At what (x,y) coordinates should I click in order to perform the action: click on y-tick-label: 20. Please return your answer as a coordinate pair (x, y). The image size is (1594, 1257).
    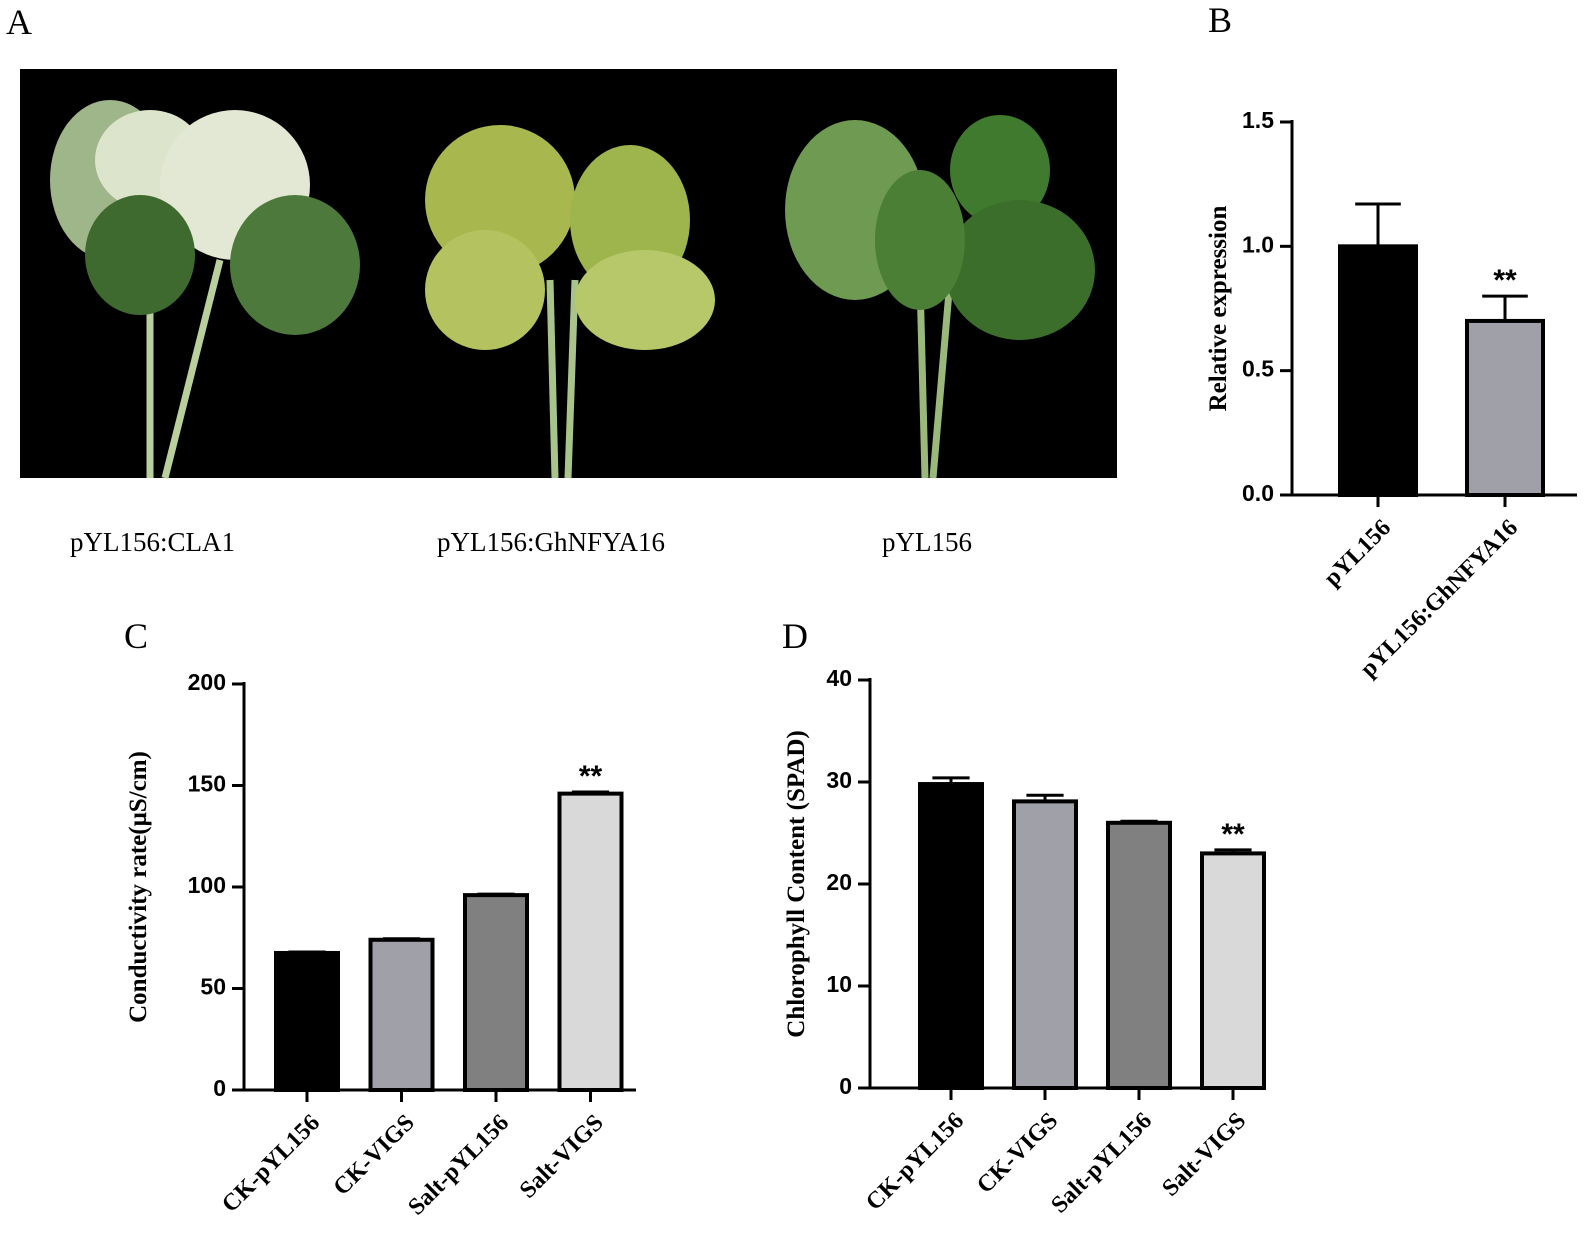
    Looking at the image, I should click on (839, 882).